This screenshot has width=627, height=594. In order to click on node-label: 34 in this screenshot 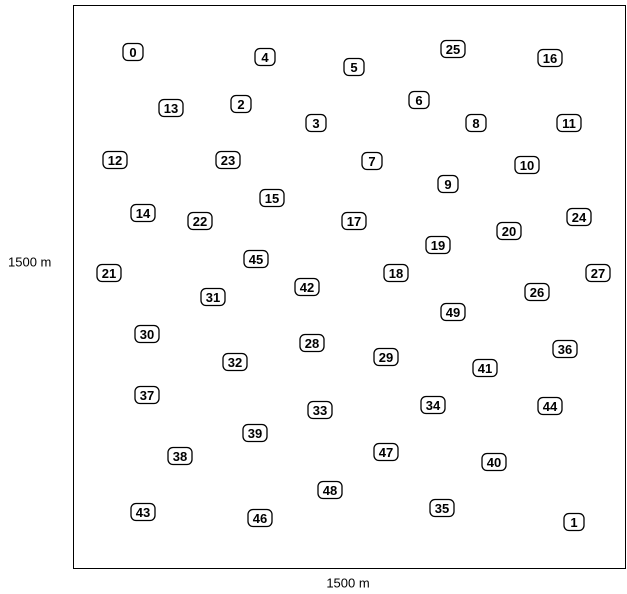, I will do `click(433, 405)`.